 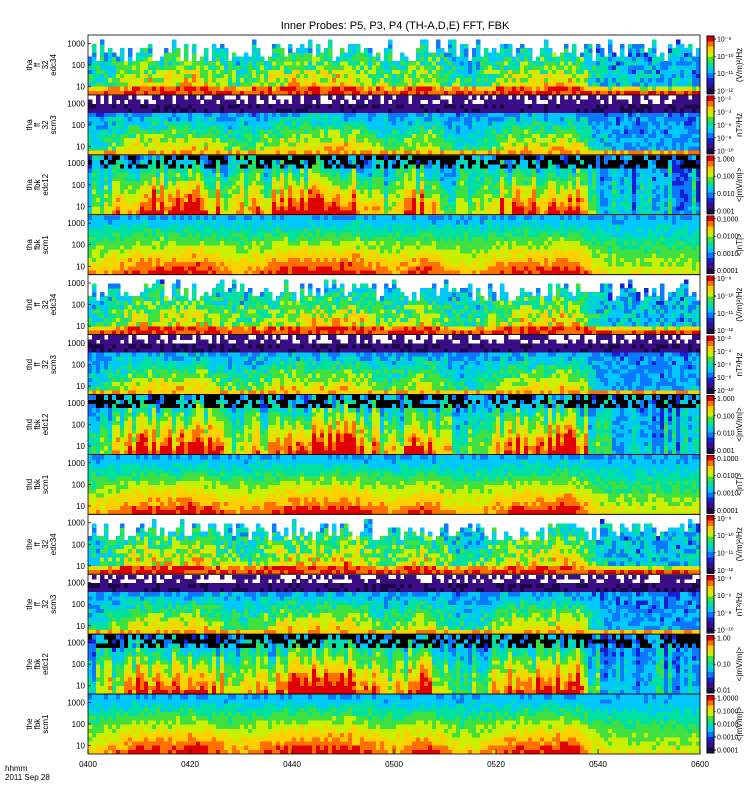 I want to click on spectrogram-the-scm1, so click(x=394, y=724).